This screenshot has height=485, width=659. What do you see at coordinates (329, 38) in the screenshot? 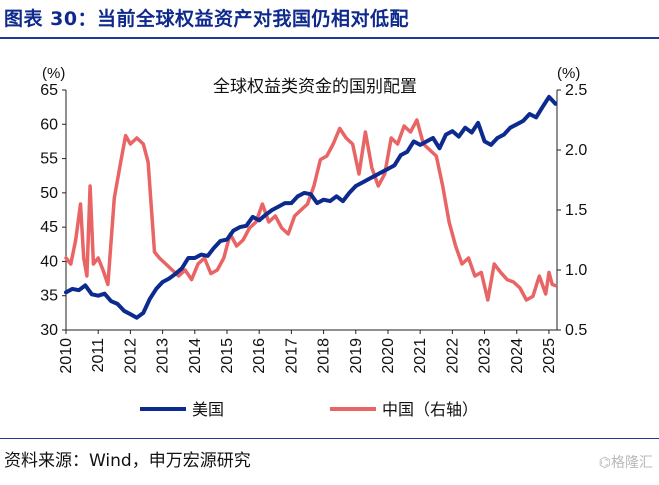
I see `header-divider` at bounding box center [329, 38].